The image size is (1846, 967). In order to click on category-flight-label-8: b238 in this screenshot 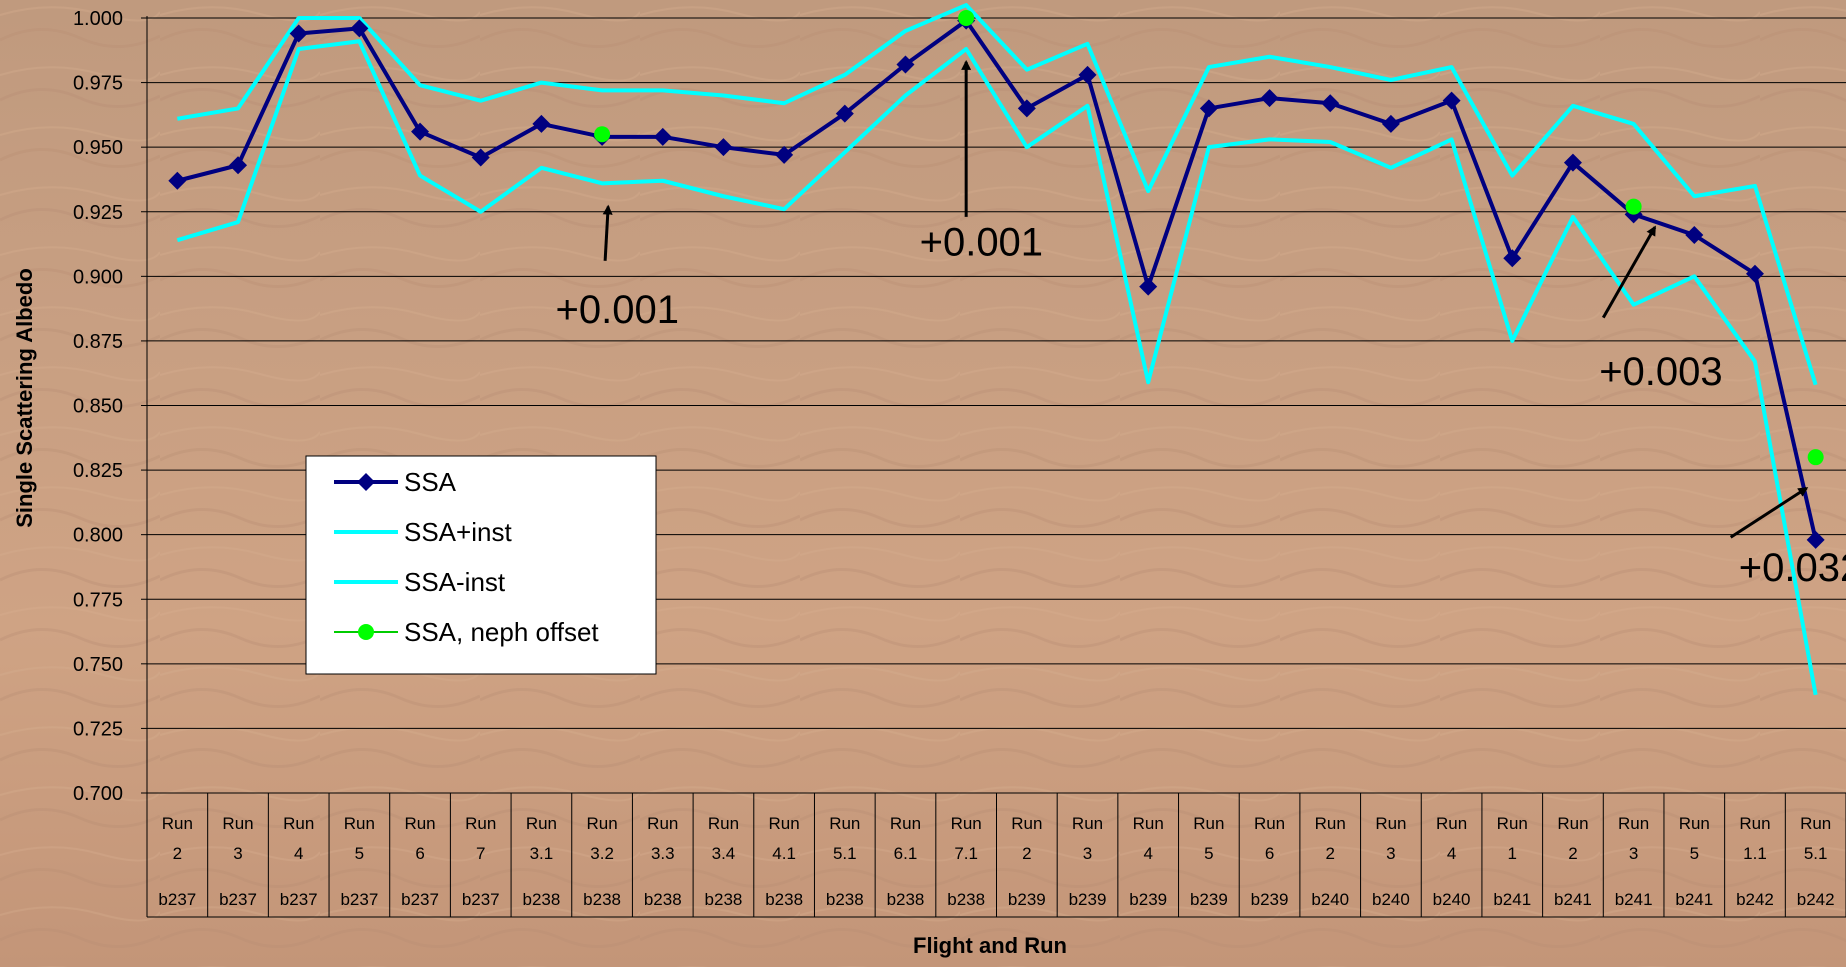, I will do `click(663, 899)`.